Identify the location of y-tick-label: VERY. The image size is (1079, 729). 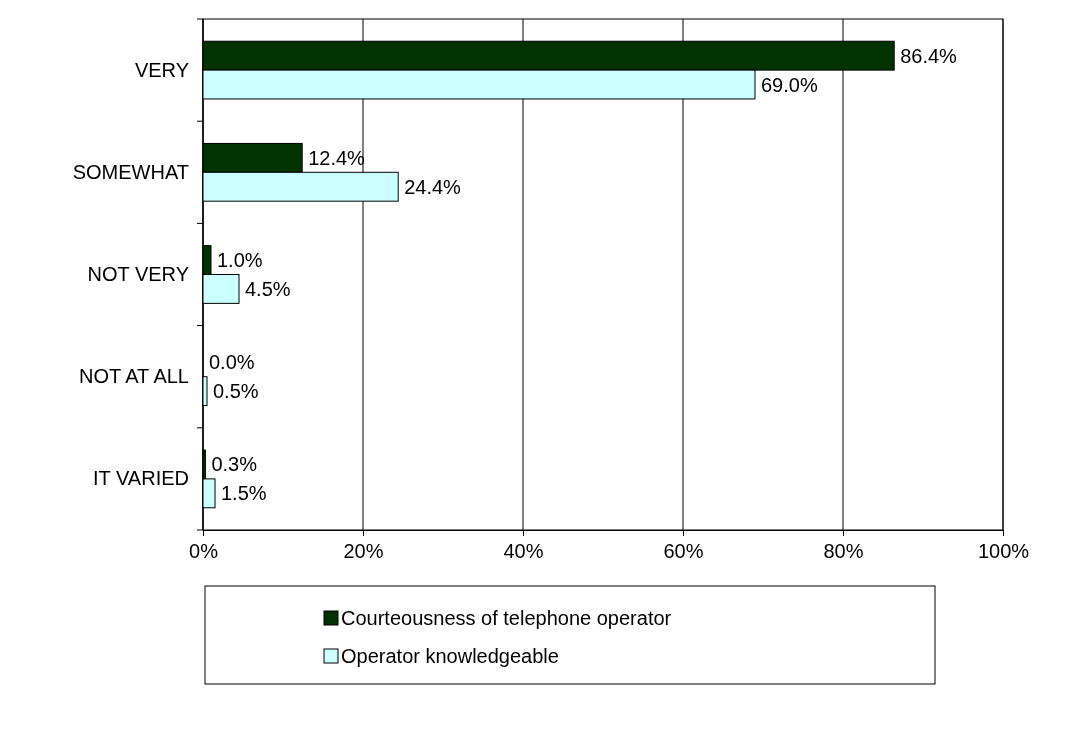
(161, 69).